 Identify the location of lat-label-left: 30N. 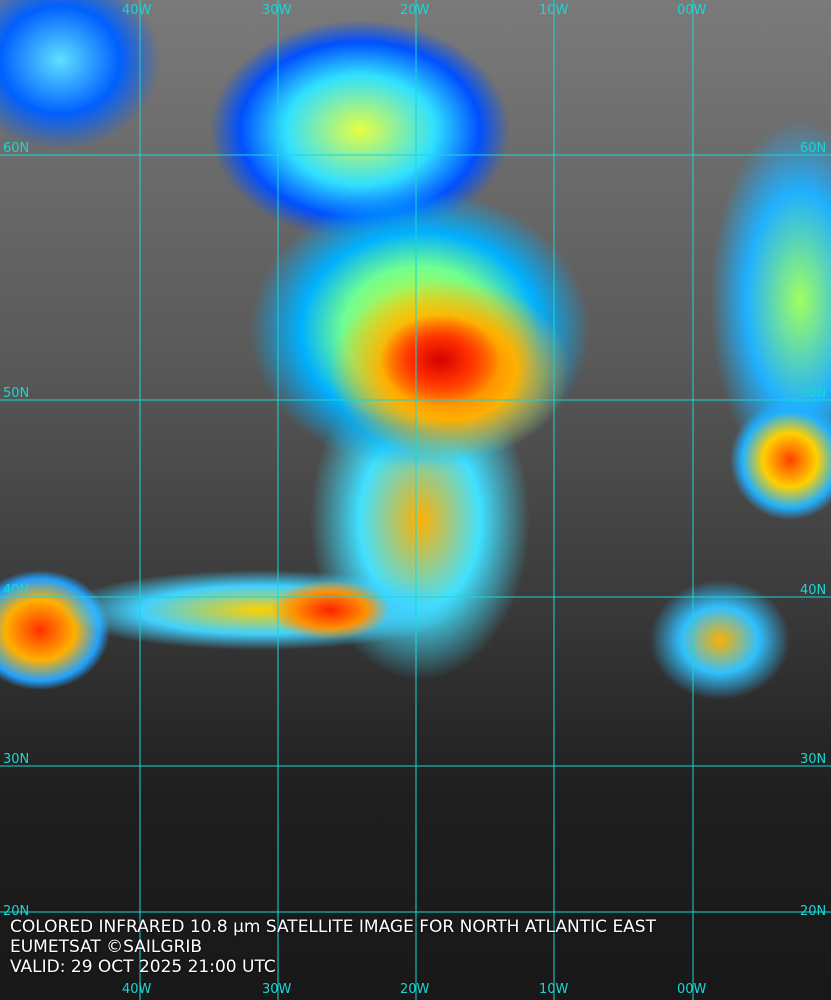
(16, 759).